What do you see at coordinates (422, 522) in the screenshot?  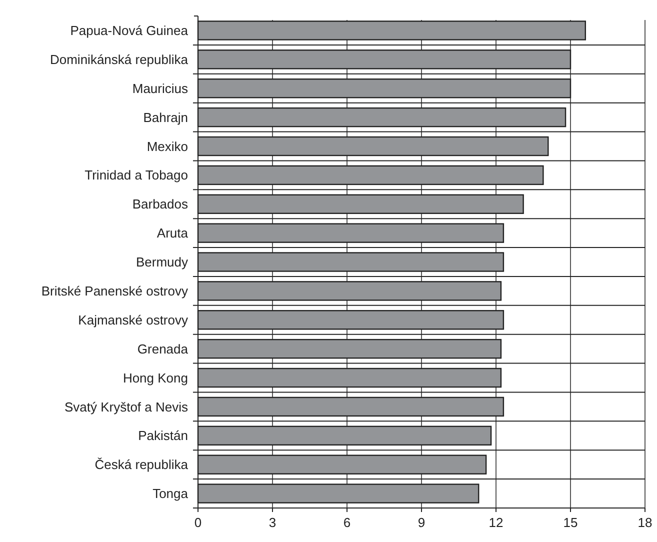 I see `x-tick-label: 9` at bounding box center [422, 522].